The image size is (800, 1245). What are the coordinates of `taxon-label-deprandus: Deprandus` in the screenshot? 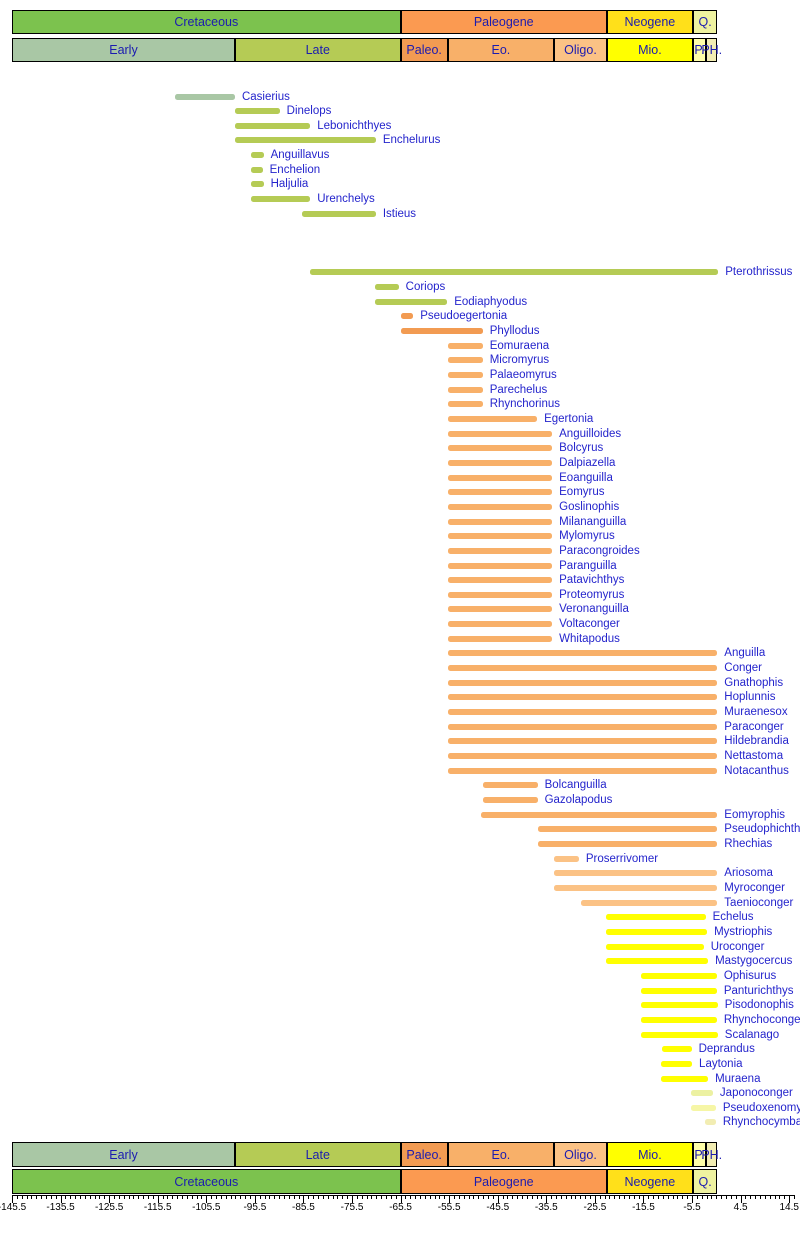 It's located at (726, 1049).